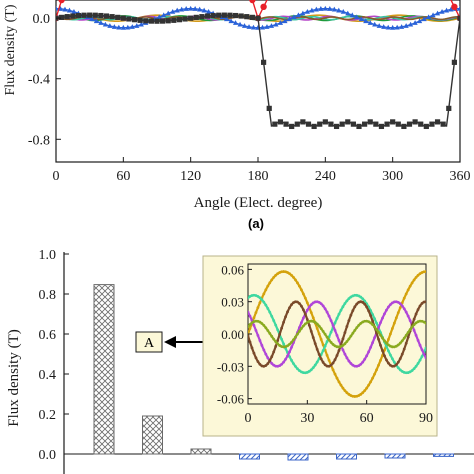  Describe the element at coordinates (54, 355) in the screenshot. I see `bottom-y-ticks: 0.0 0.2 0.4 0.6 0.8 1.0` at that location.